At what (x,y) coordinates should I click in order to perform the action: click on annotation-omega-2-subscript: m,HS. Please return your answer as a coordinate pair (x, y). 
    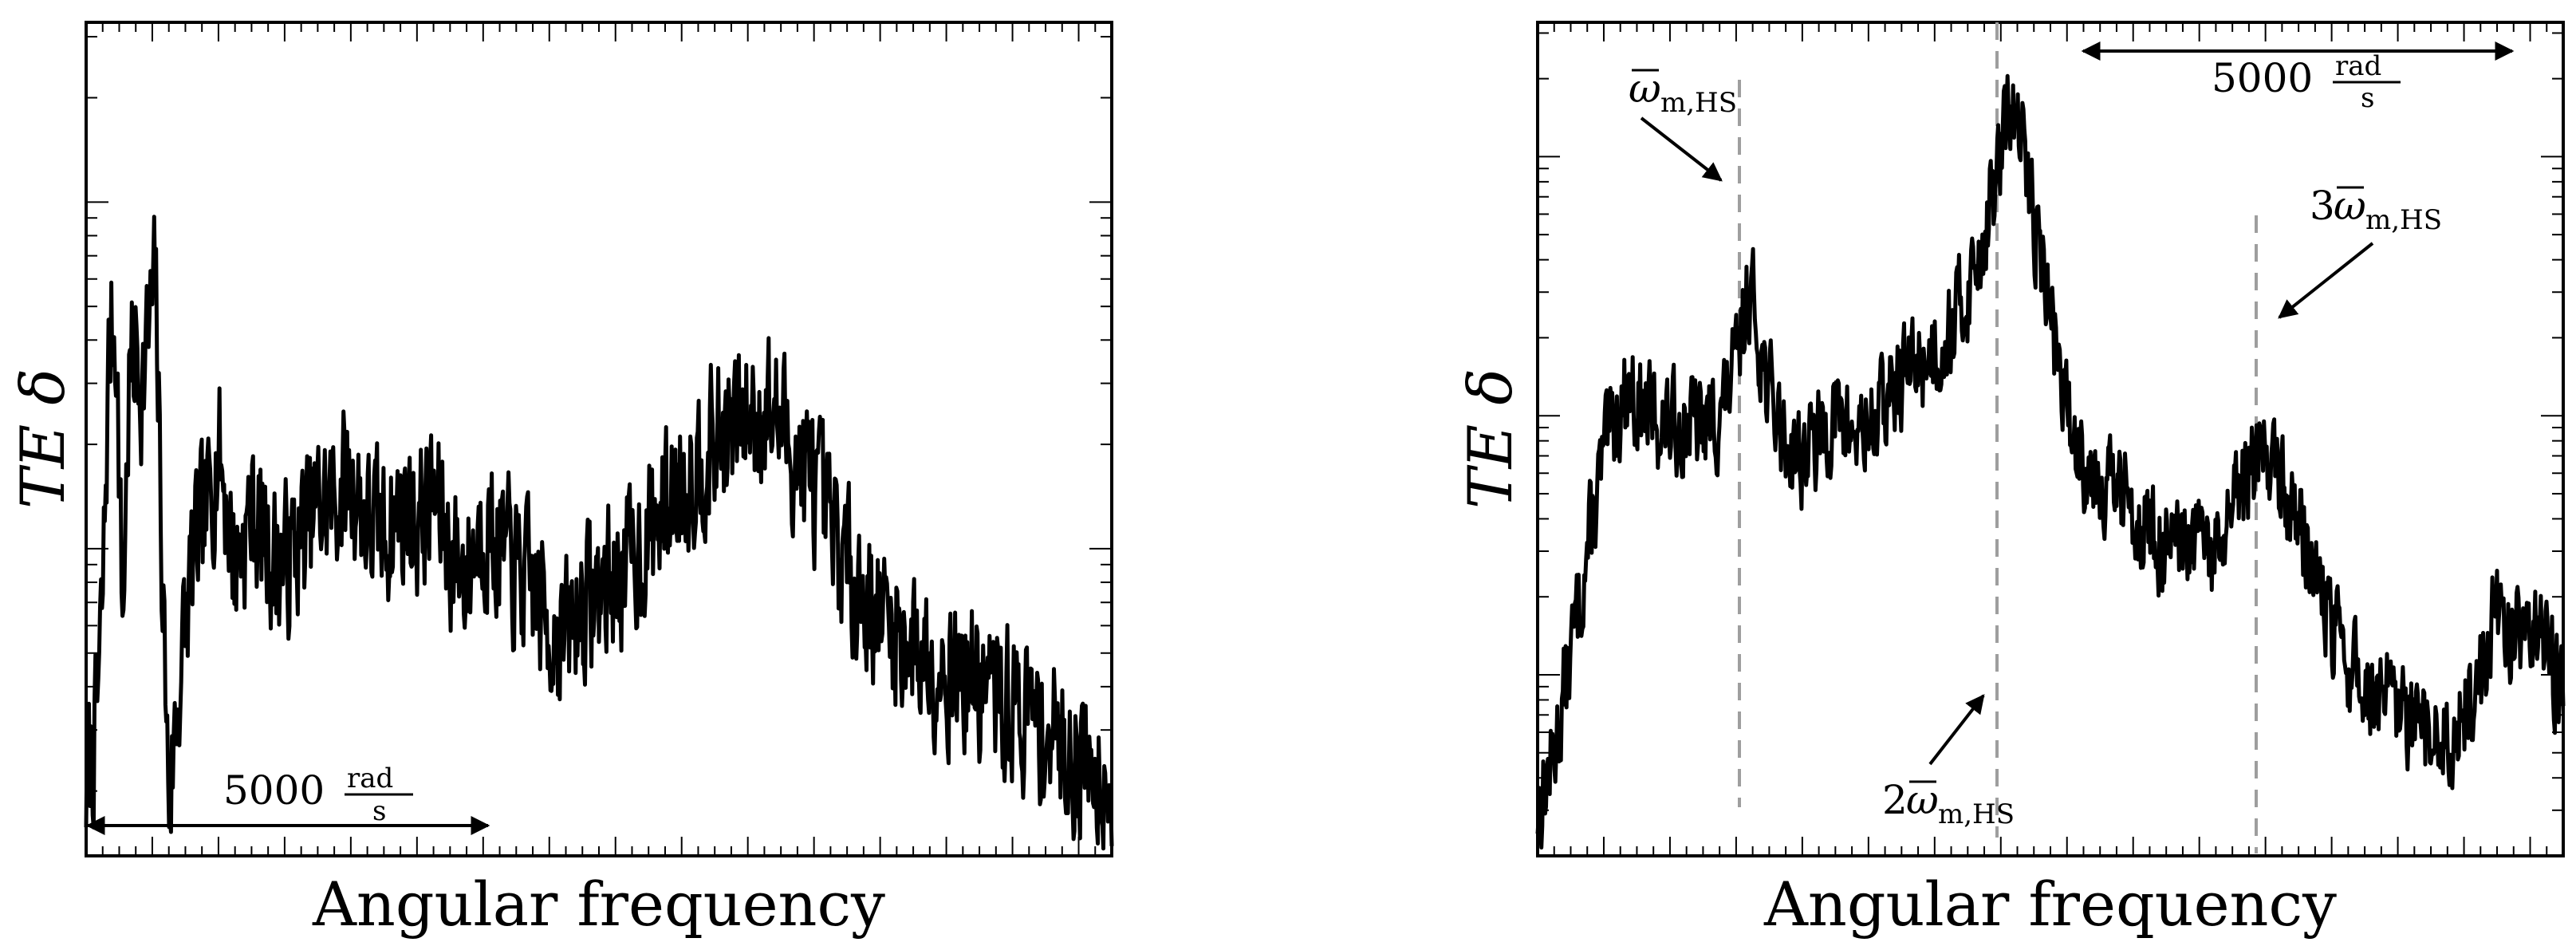
    Looking at the image, I should click on (1976, 814).